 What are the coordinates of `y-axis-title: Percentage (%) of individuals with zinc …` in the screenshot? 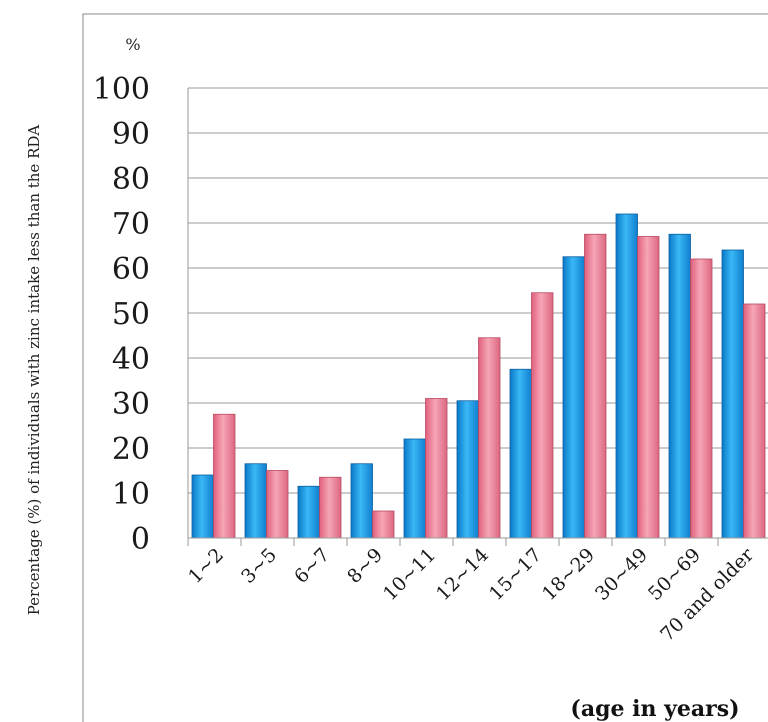 It's located at (34, 370).